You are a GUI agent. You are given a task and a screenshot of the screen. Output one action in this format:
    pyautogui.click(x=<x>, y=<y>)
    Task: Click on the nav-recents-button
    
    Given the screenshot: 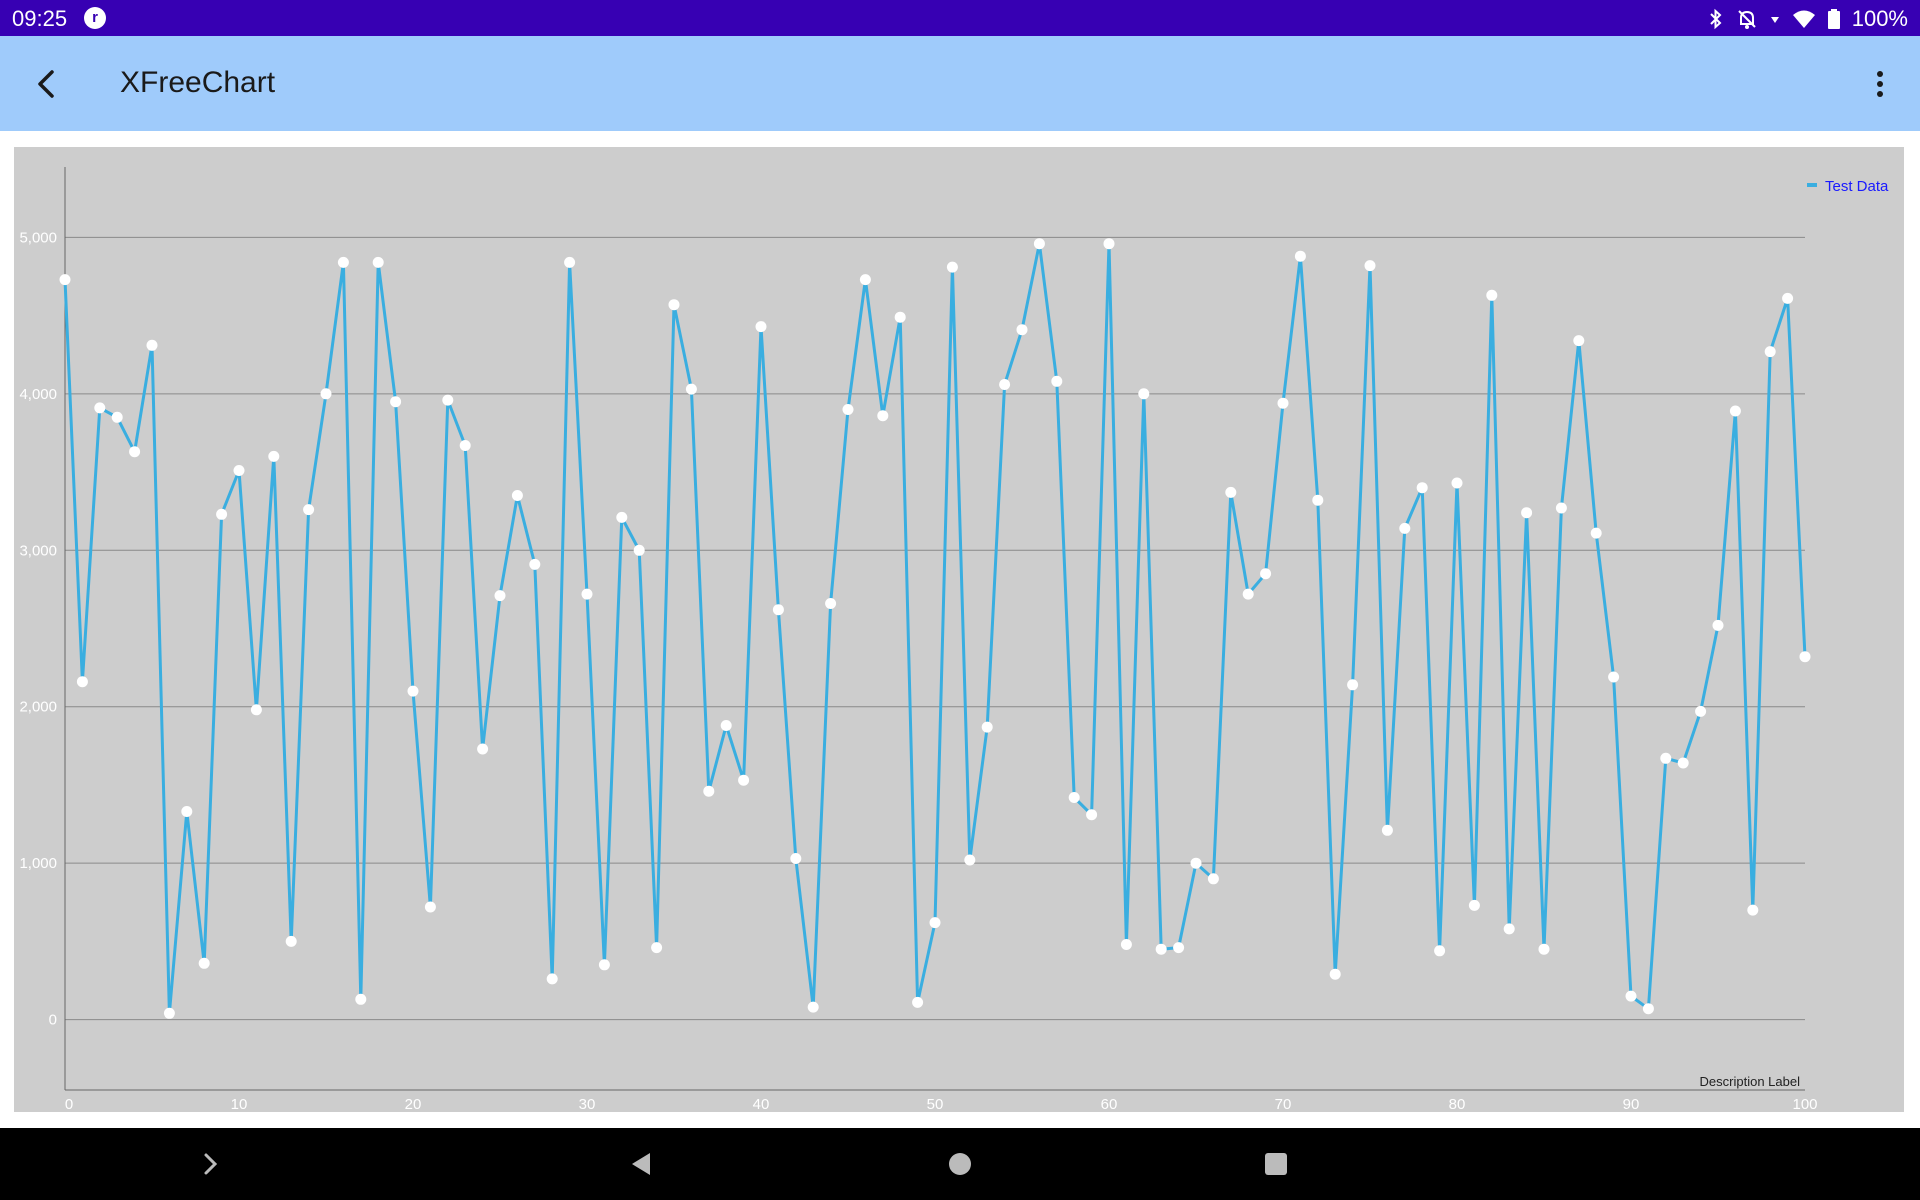 What is the action you would take?
    pyautogui.click(x=1276, y=1164)
    